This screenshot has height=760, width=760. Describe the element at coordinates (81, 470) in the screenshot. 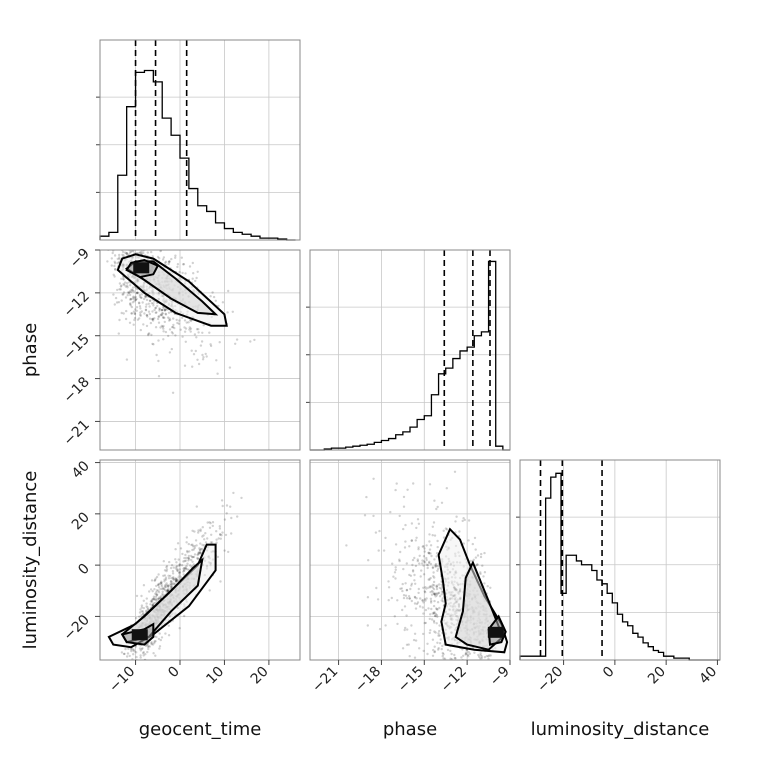

I see `ytick-label-luminosity-distance: 40` at that location.